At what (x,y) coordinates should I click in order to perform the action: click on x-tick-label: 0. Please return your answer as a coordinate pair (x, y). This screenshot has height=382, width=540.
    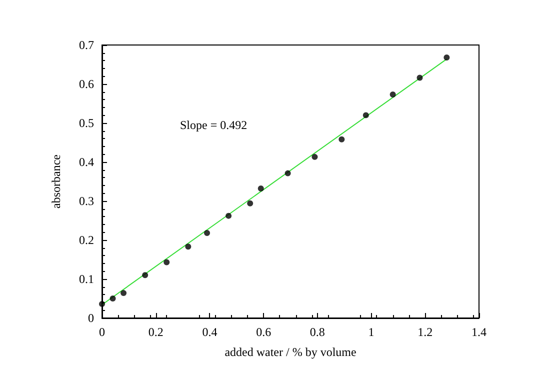
    Looking at the image, I should click on (102, 332).